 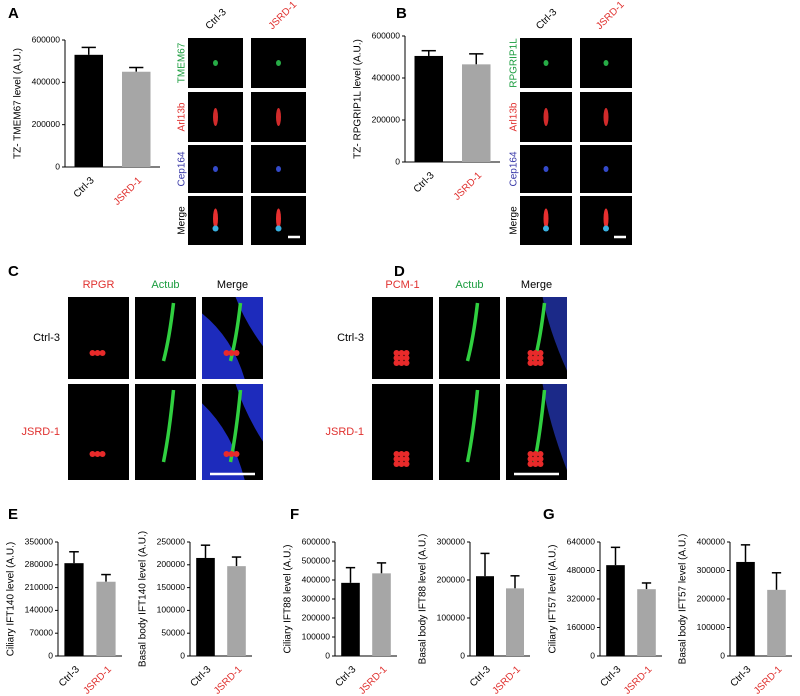 I want to click on row-label: Cep164, so click(x=514, y=168).